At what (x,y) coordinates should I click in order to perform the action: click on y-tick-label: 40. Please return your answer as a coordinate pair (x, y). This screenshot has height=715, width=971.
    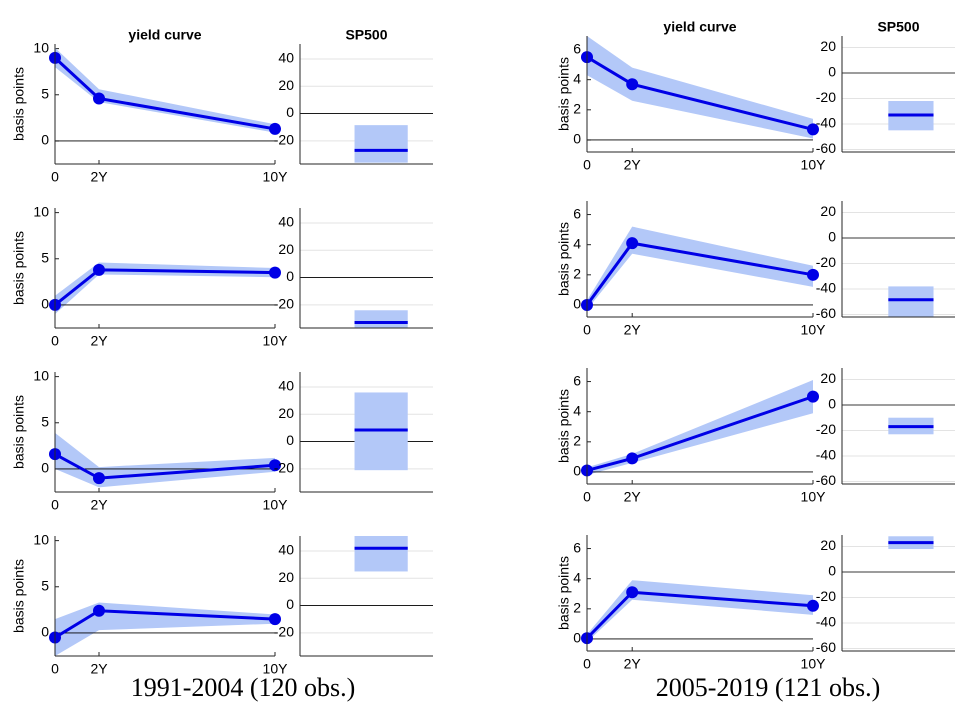
    Looking at the image, I should click on (286, 550).